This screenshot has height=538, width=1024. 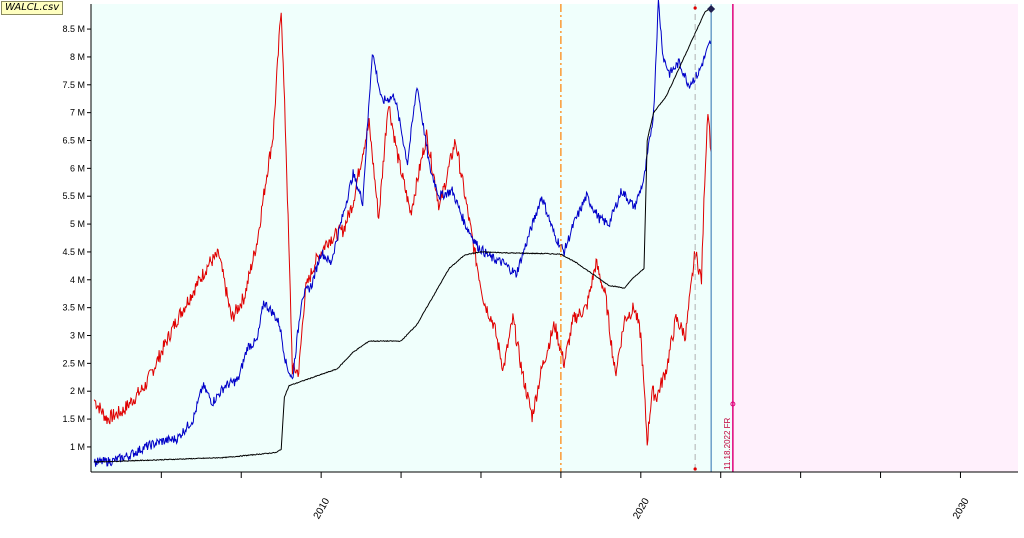 I want to click on y-tick-label: 4.5 M, so click(x=73, y=252).